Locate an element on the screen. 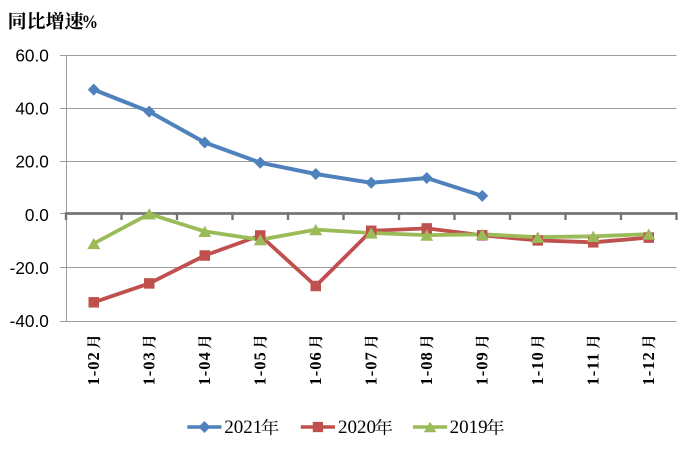 The height and width of the screenshot is (454, 700). svg-text: 1-09 is located at coordinates (482, 368).